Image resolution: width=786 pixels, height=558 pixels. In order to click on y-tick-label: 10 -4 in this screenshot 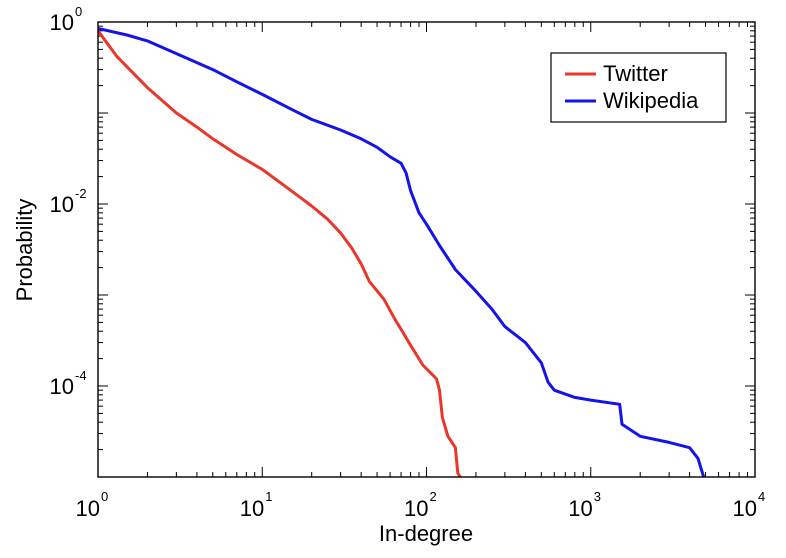, I will do `click(68, 383)`.